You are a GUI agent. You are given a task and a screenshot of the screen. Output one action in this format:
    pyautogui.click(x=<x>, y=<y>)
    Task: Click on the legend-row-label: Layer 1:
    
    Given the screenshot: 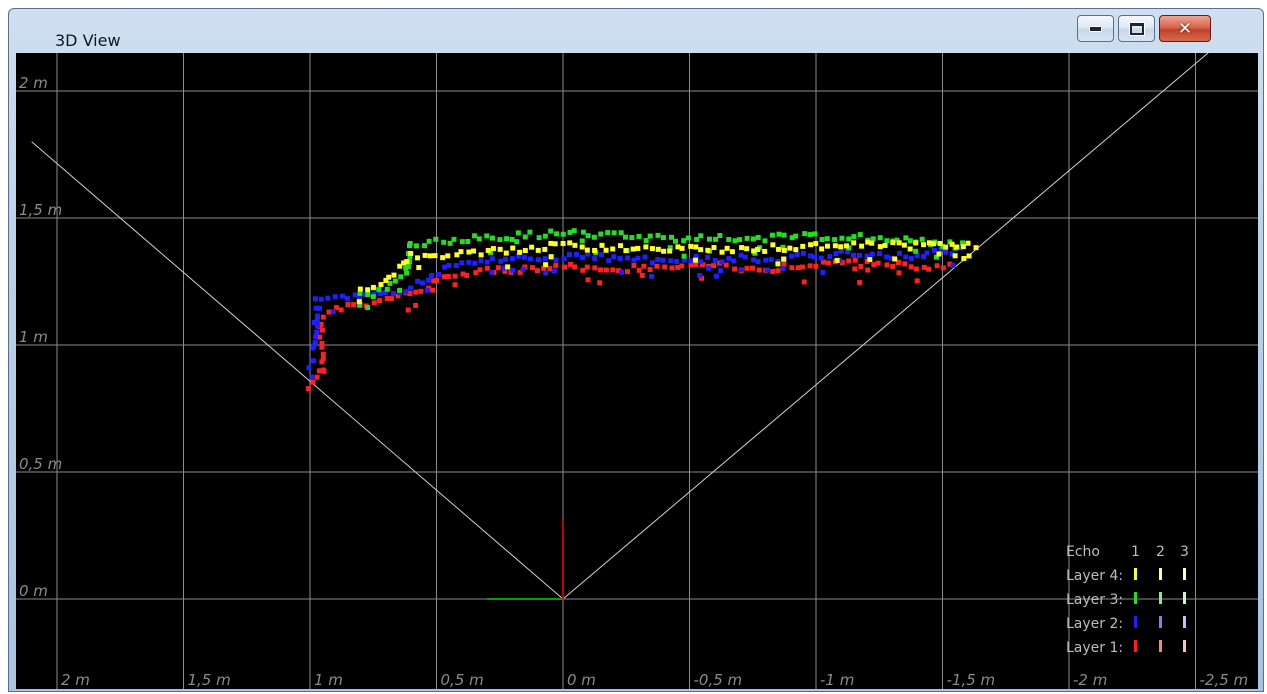 What is the action you would take?
    pyautogui.click(x=1094, y=648)
    